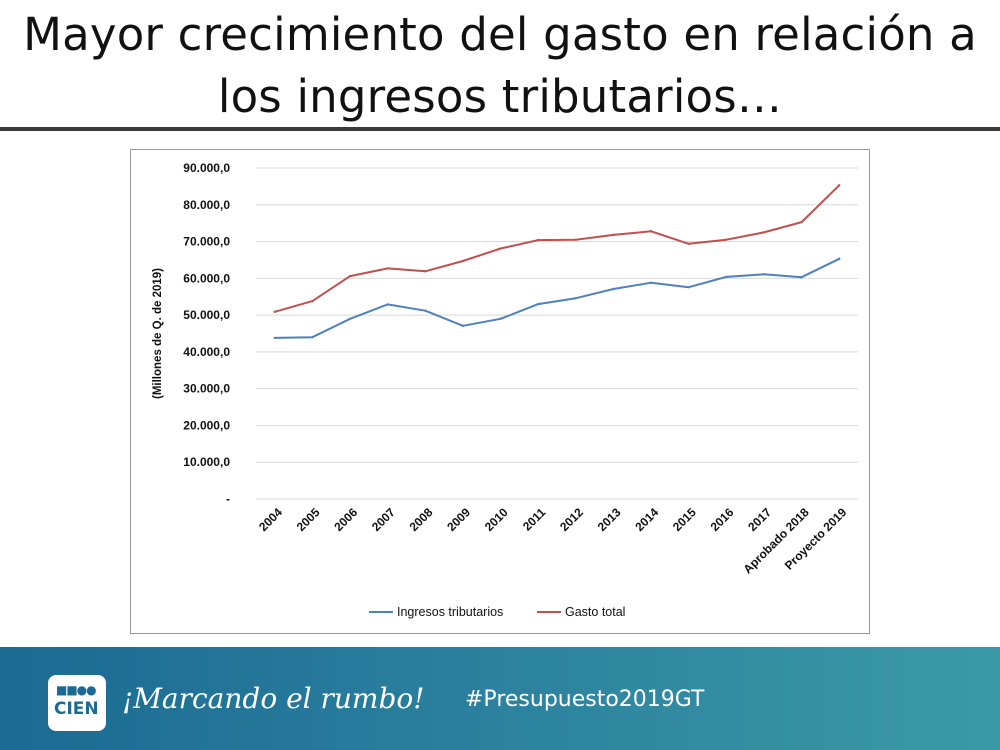 Image resolution: width=1000 pixels, height=750 pixels. What do you see at coordinates (206, 315) in the screenshot?
I see `y-tick-label: 50.000,0` at bounding box center [206, 315].